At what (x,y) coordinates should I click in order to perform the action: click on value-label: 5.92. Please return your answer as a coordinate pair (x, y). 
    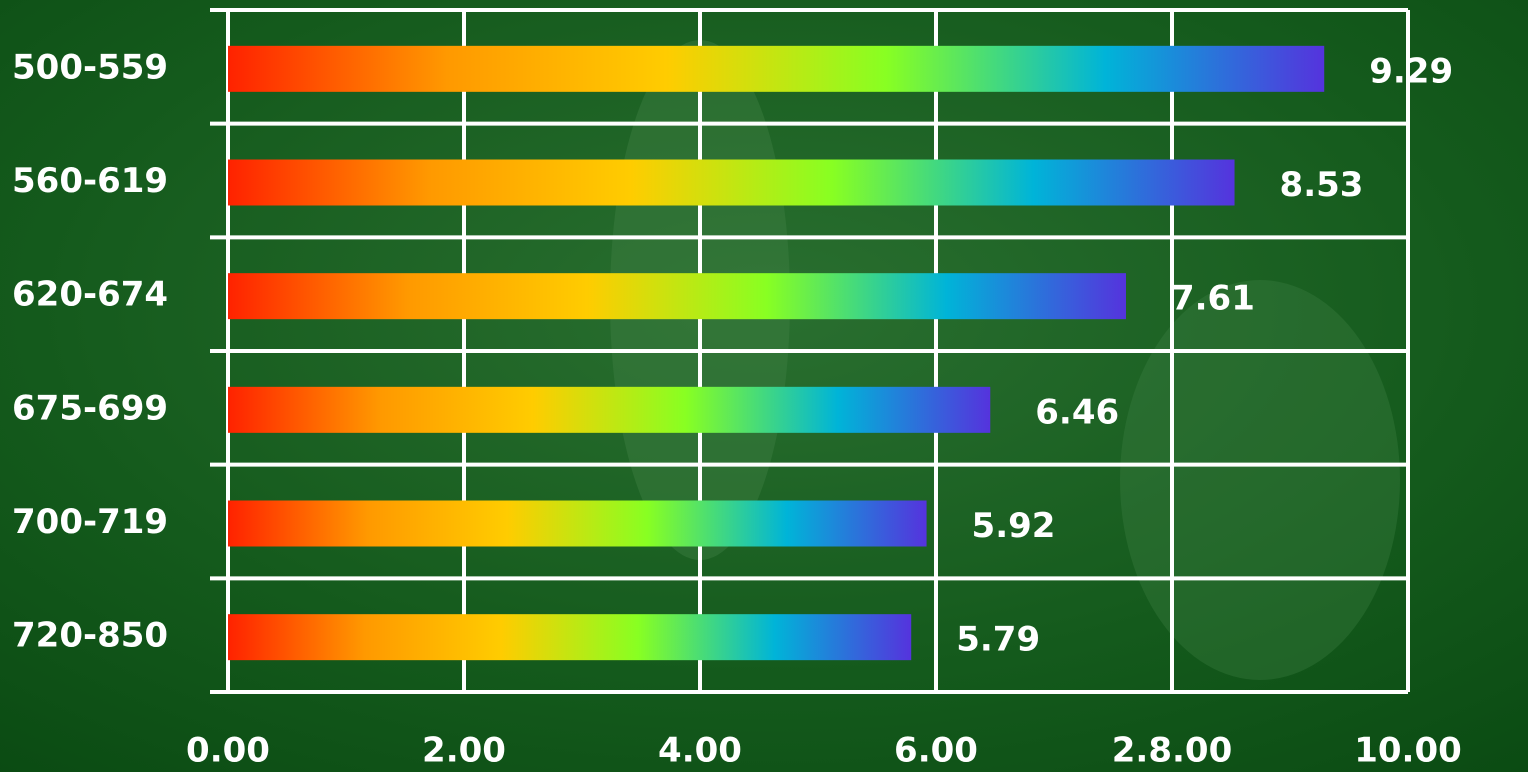
    Looking at the image, I should click on (1014, 526).